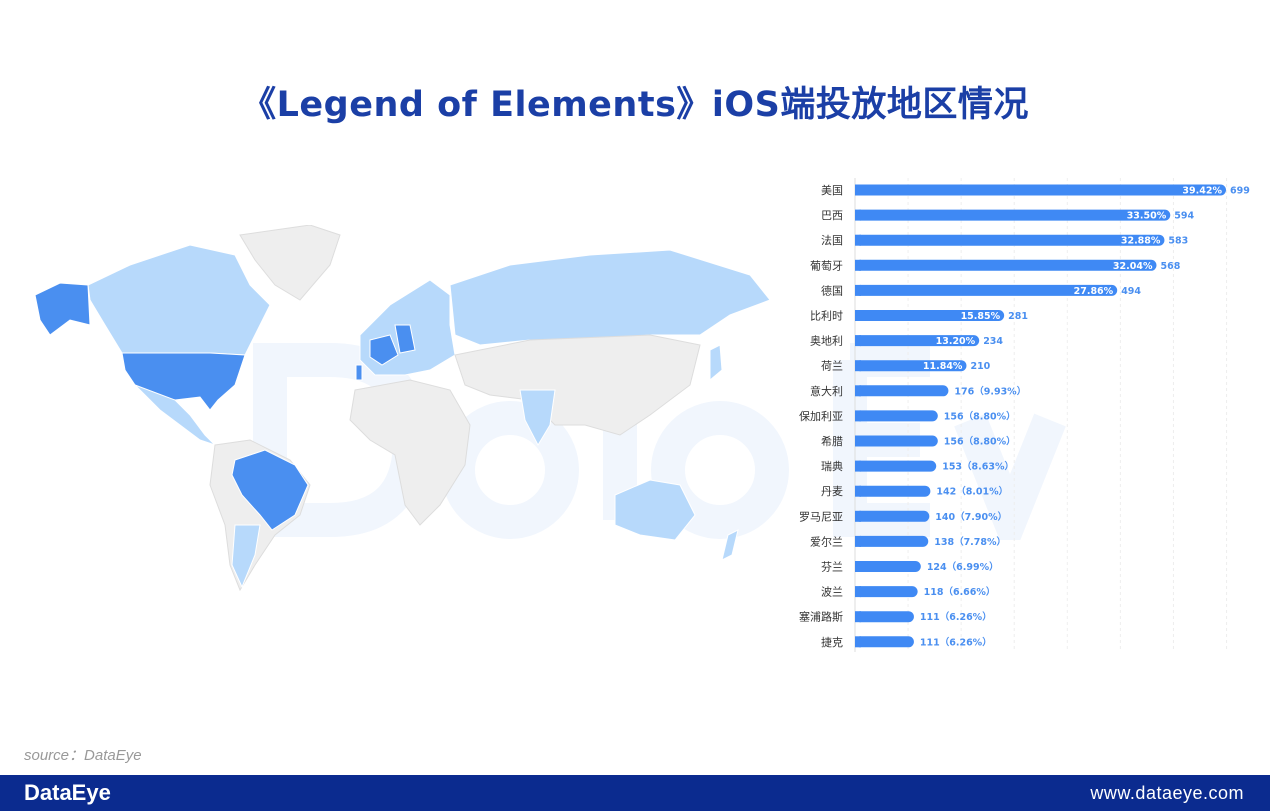 This screenshot has width=1270, height=811. Describe the element at coordinates (832, 441) in the screenshot. I see `category-label: 希腊` at that location.